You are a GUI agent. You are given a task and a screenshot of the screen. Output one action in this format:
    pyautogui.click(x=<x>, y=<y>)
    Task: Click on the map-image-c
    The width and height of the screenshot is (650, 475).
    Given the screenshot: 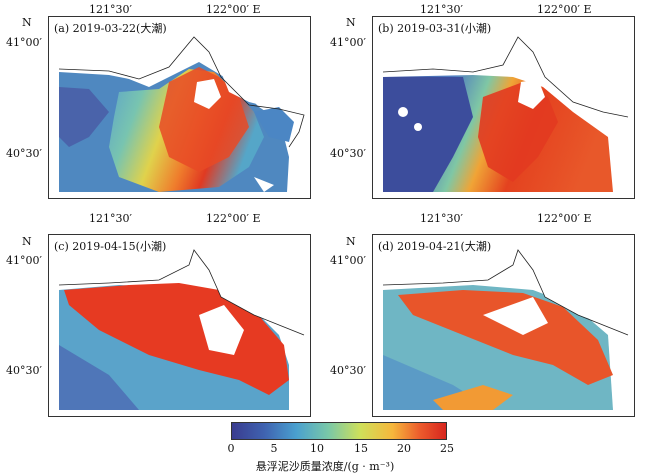 What is the action you would take?
    pyautogui.click(x=184, y=327)
    